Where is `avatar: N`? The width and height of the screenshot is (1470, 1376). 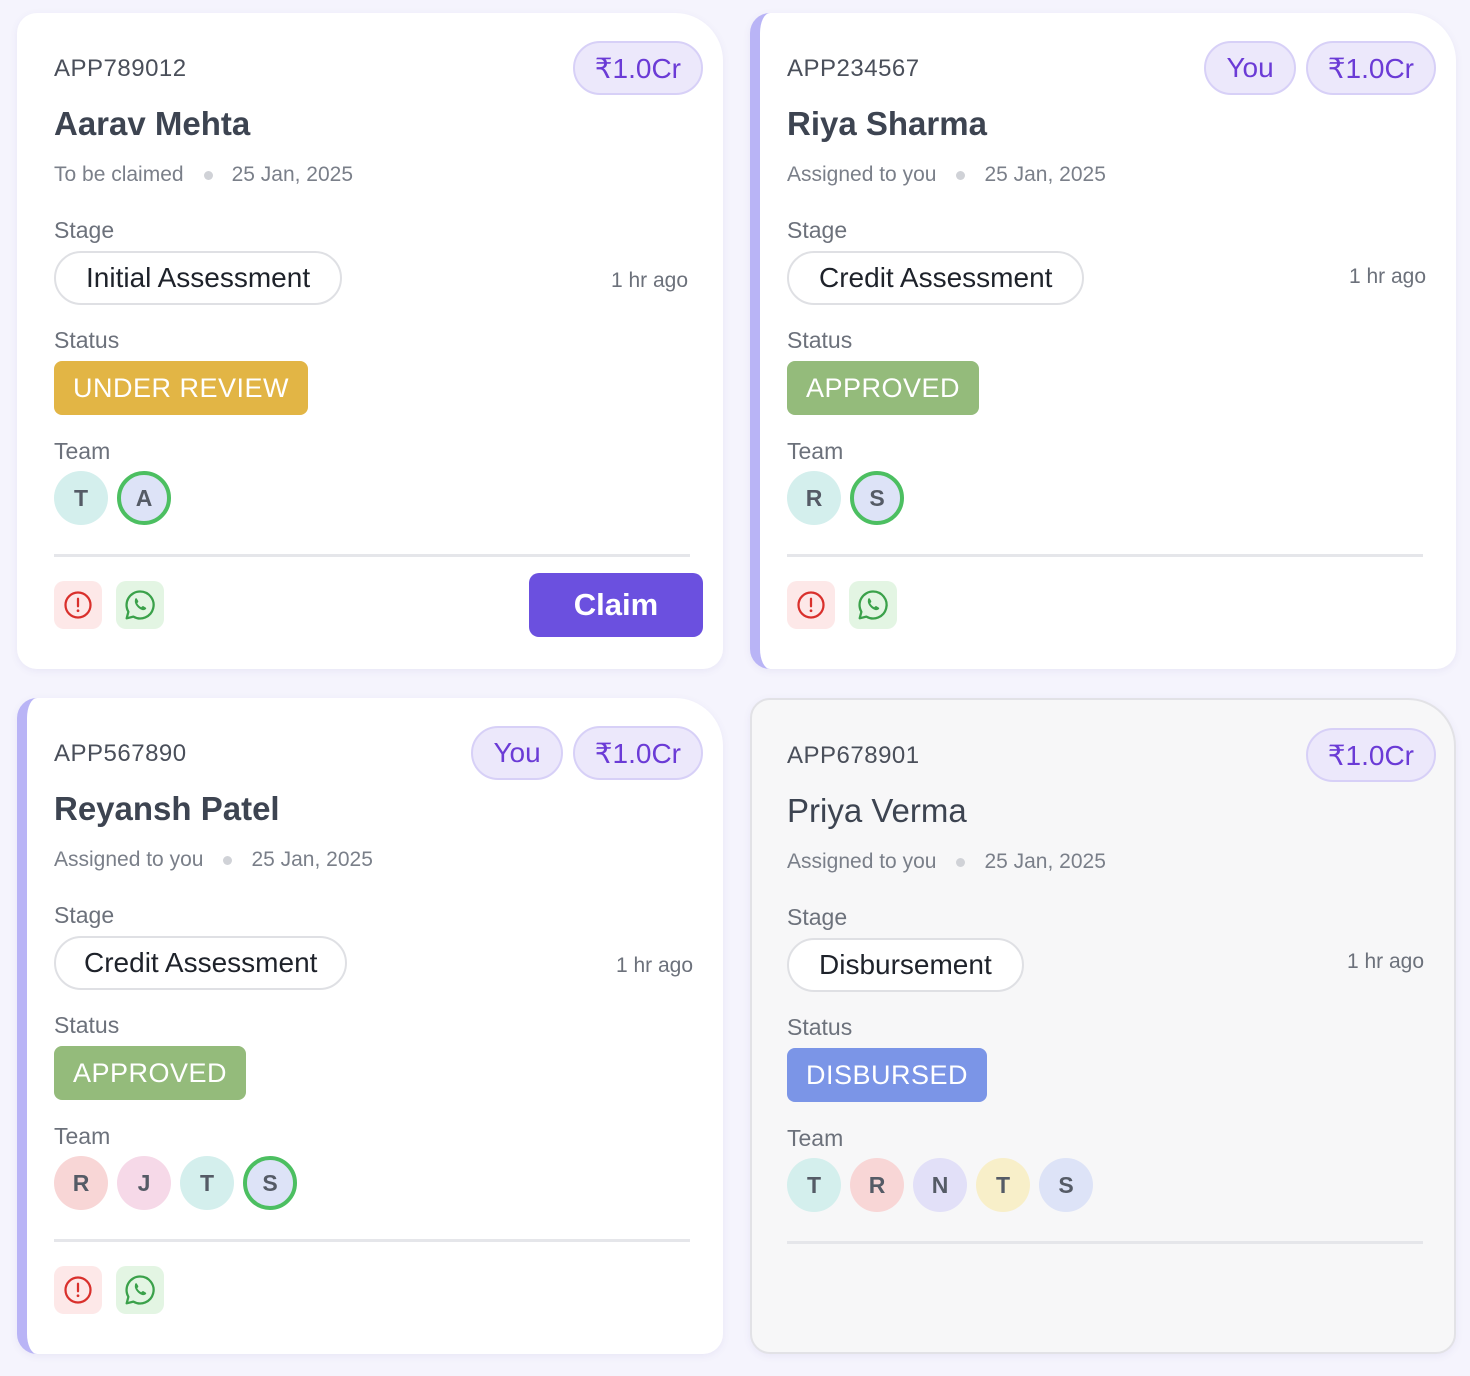 avatar: N is located at coordinates (940, 1185).